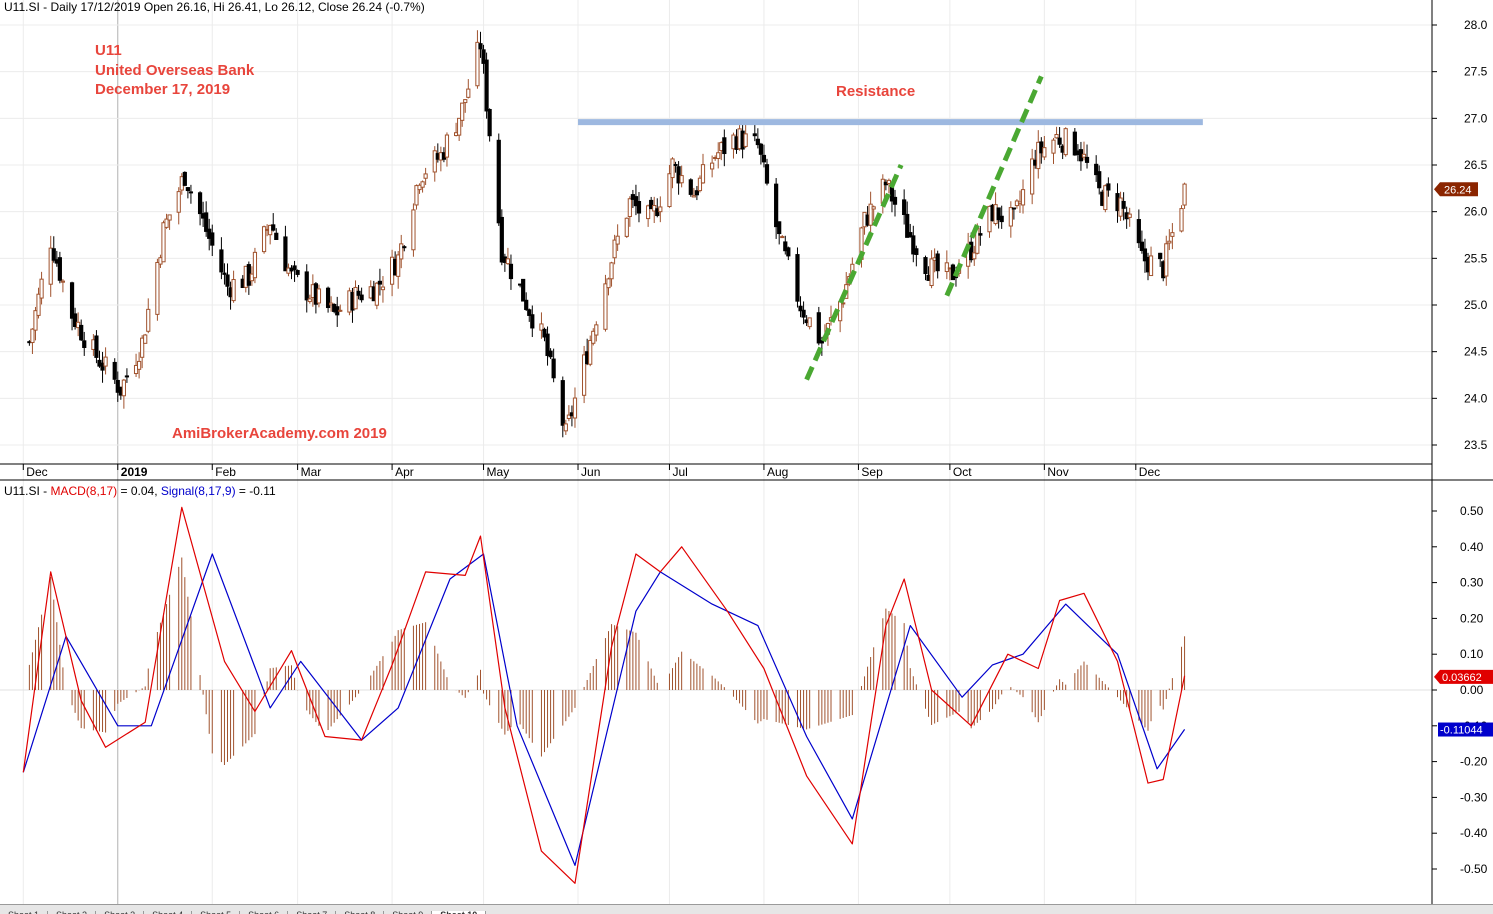 Image resolution: width=1493 pixels, height=914 pixels. I want to click on x-tick-label: Apr, so click(404, 472).